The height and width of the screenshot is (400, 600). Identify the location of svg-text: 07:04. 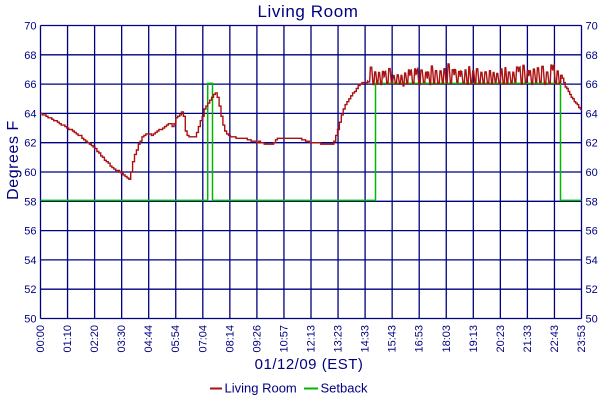
(203, 339).